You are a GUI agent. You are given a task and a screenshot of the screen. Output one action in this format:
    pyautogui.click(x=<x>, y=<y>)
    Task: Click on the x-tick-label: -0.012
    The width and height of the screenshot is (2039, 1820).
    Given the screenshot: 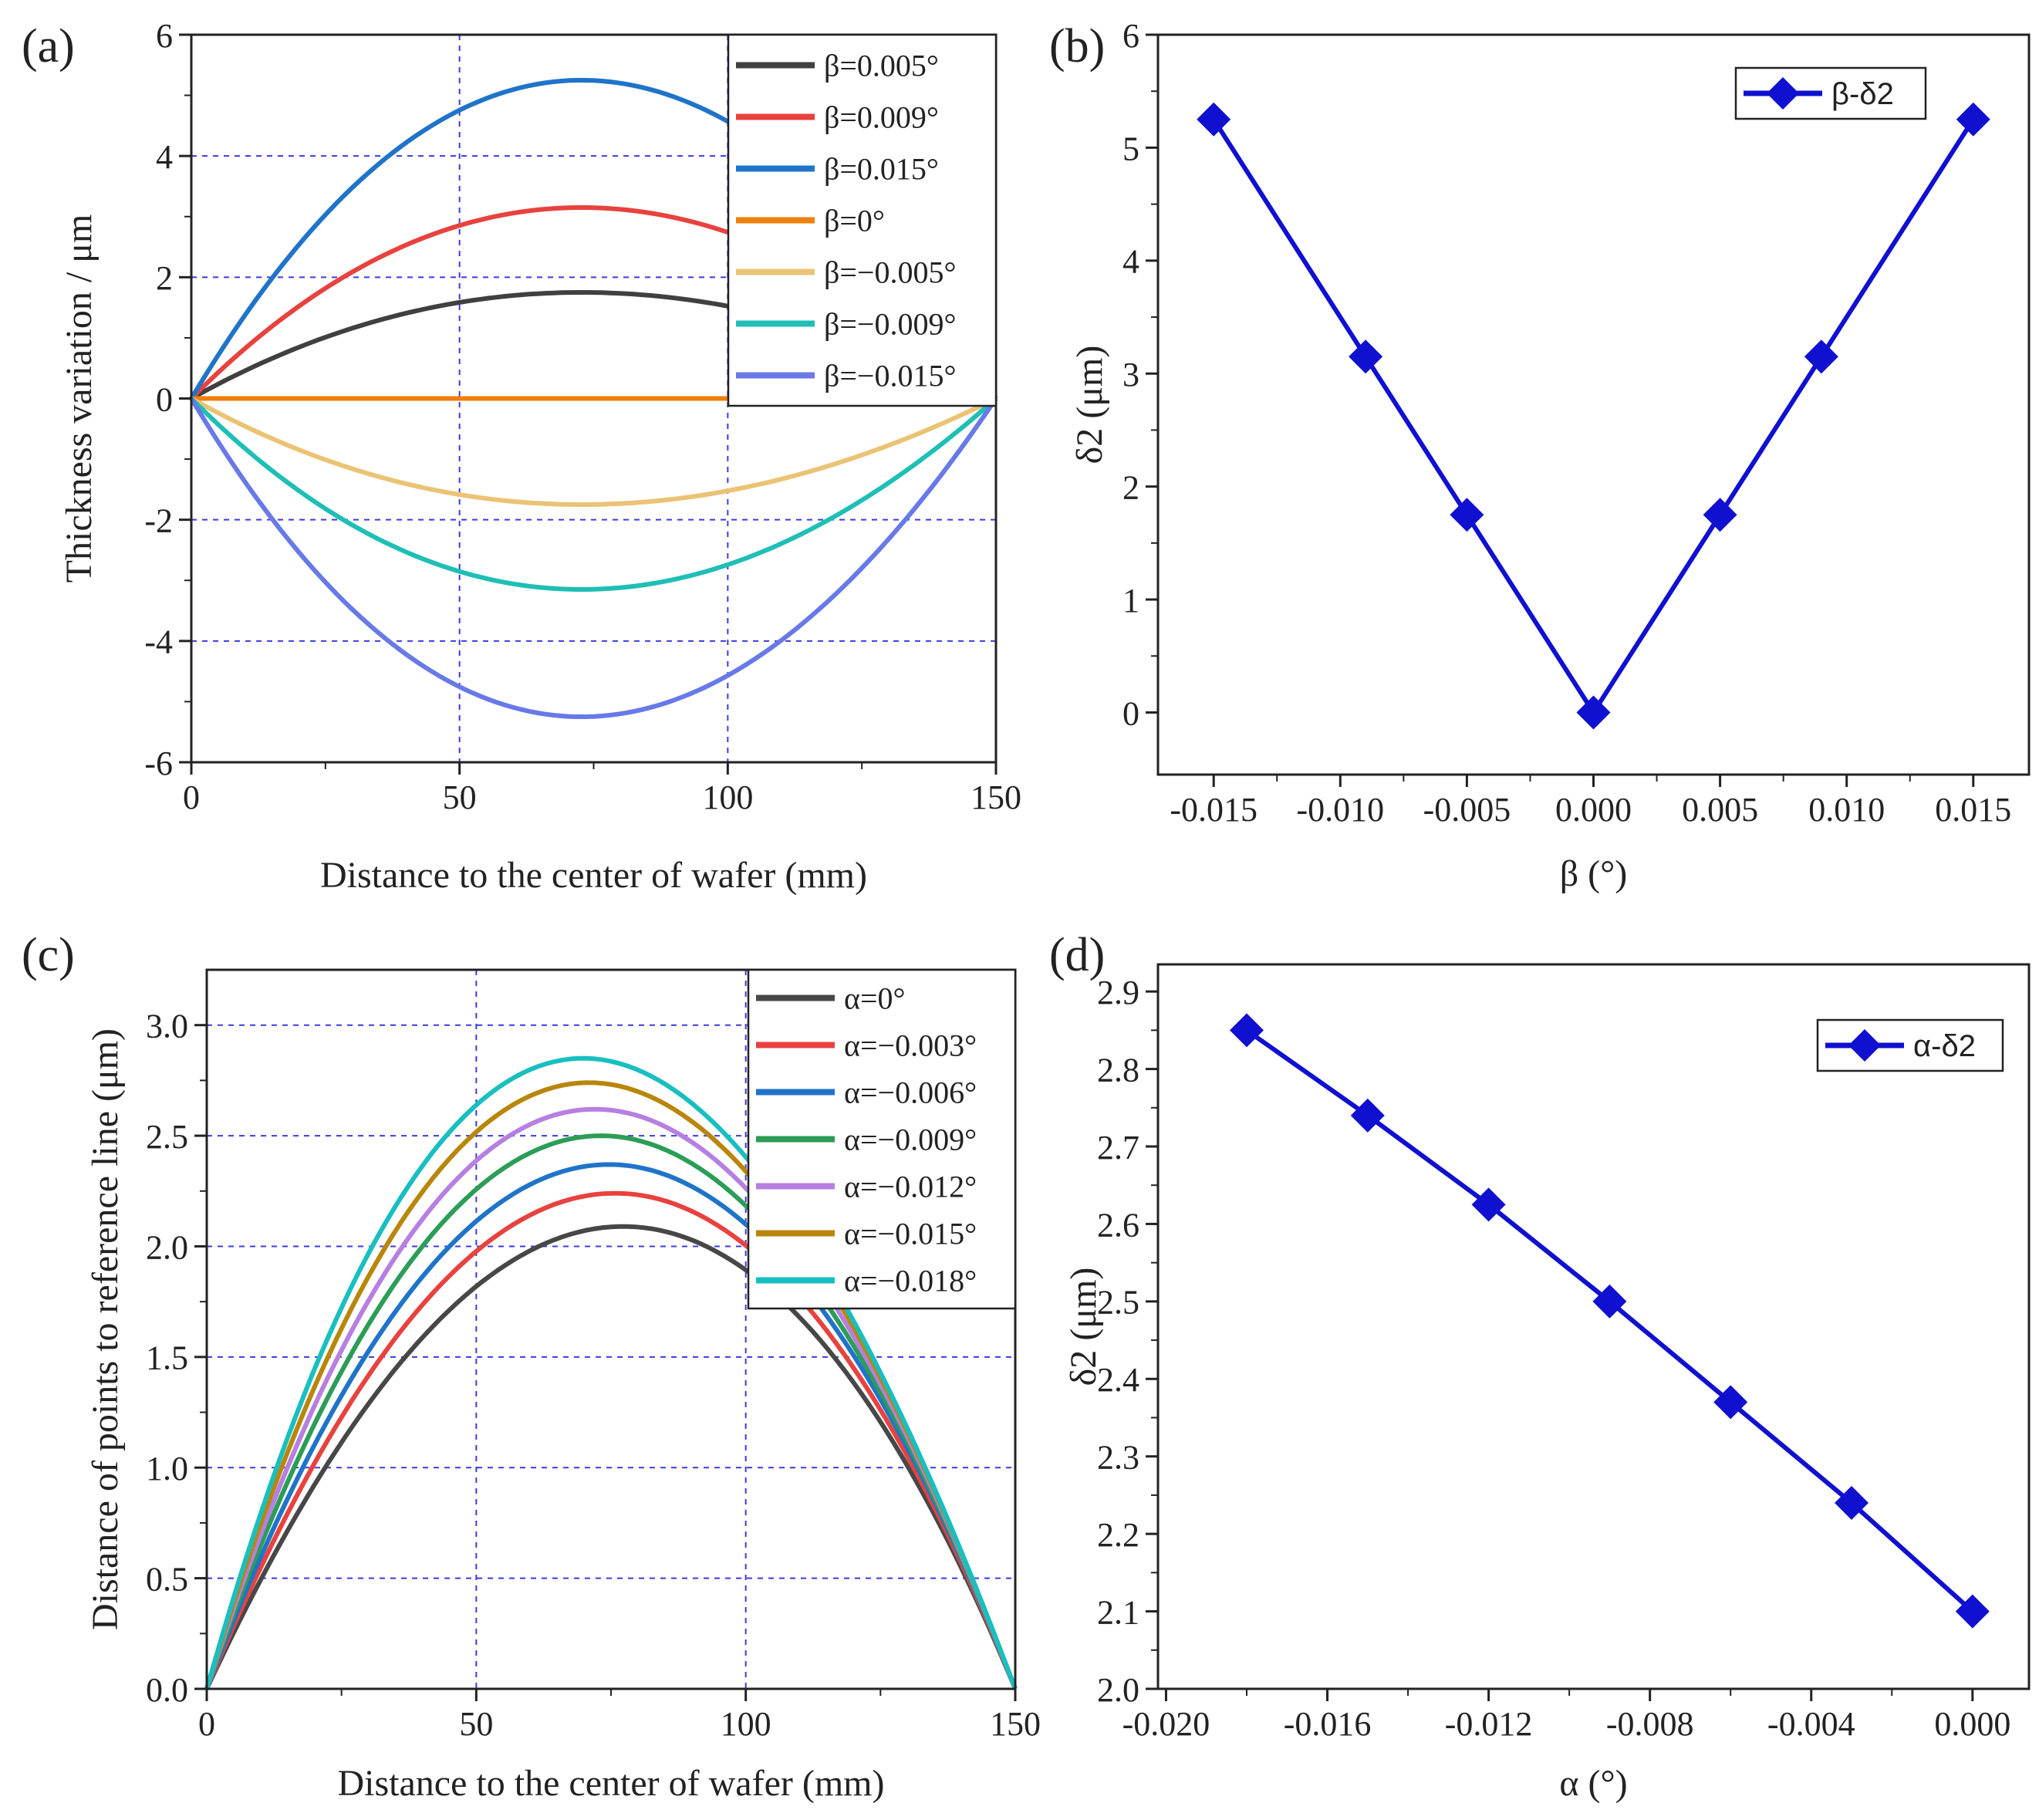 What is the action you would take?
    pyautogui.click(x=1489, y=1724)
    